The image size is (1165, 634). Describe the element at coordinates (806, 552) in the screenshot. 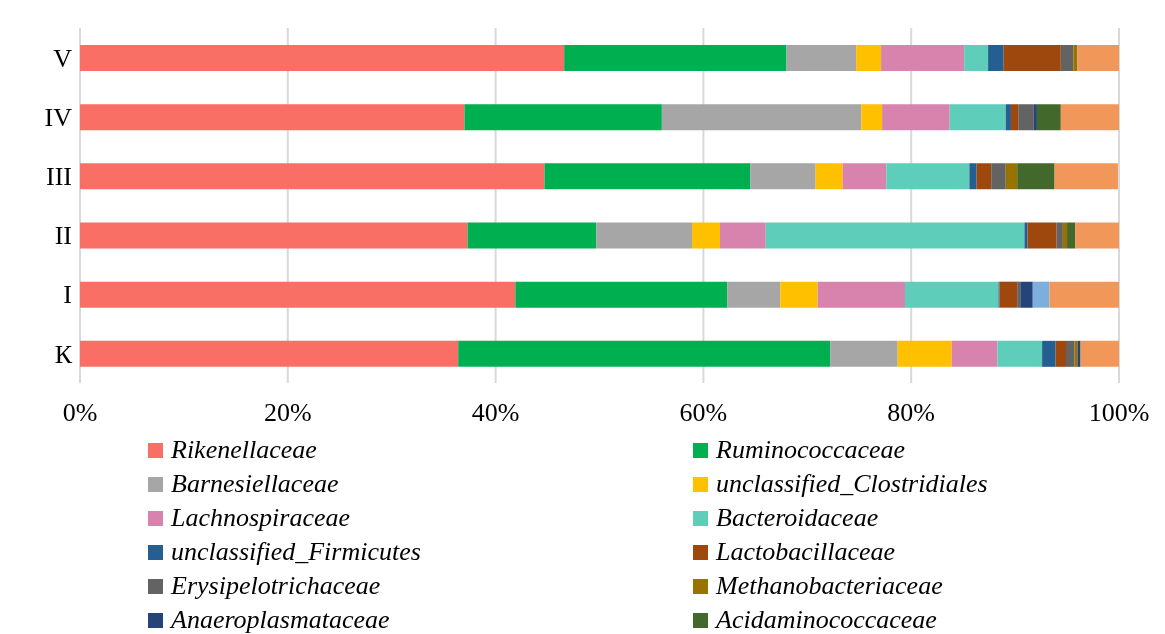

I see `legend-label: Lactobacillaceae` at that location.